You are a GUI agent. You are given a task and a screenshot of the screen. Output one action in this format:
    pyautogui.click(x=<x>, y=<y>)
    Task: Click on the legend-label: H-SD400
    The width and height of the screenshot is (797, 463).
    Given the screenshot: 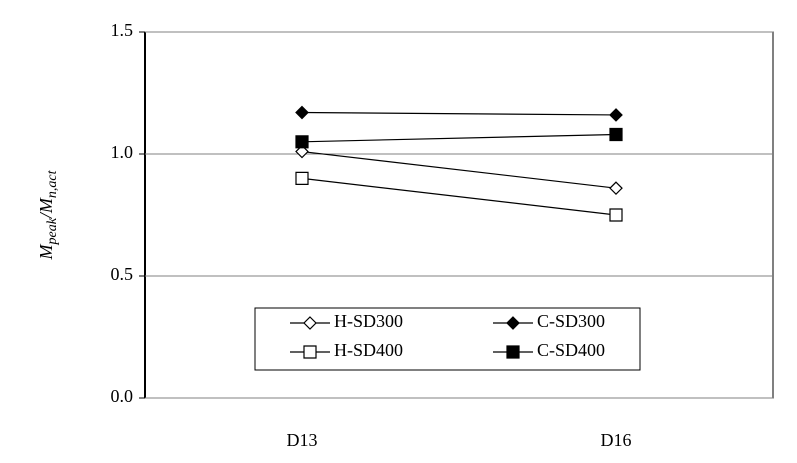 What is the action you would take?
    pyautogui.click(x=368, y=350)
    